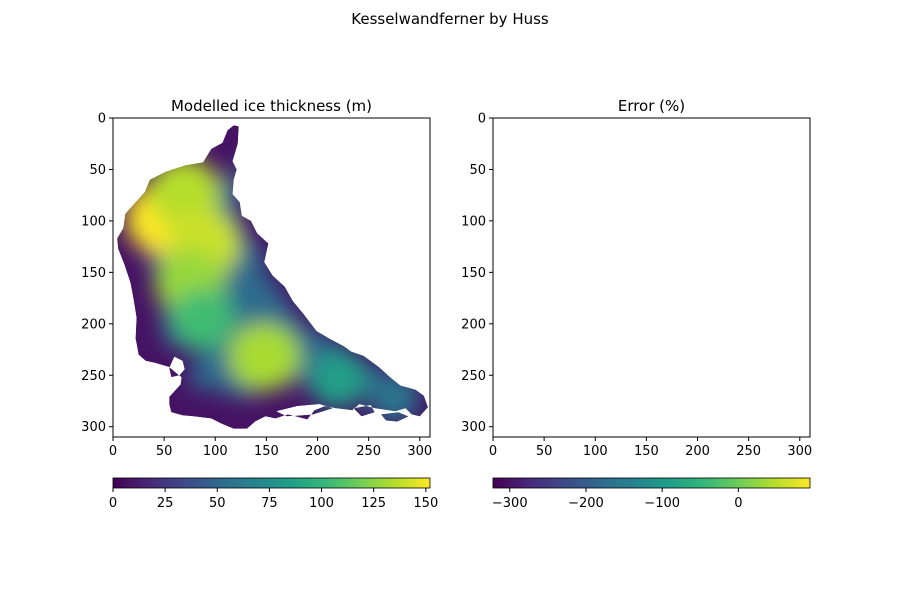  What do you see at coordinates (450, 19) in the screenshot?
I see `figure-title: Kesselwandferner by Huss` at bounding box center [450, 19].